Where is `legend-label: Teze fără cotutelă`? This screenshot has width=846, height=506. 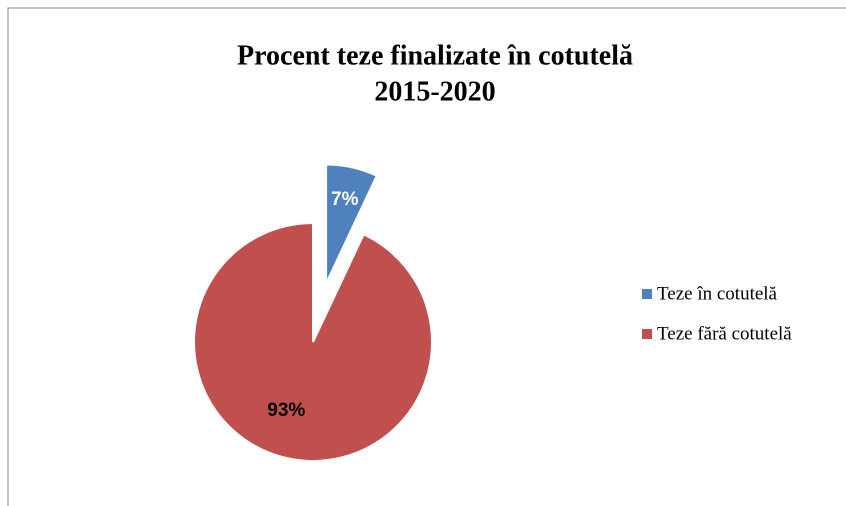
legend-label: Teze fără cotutelă is located at coordinates (724, 333).